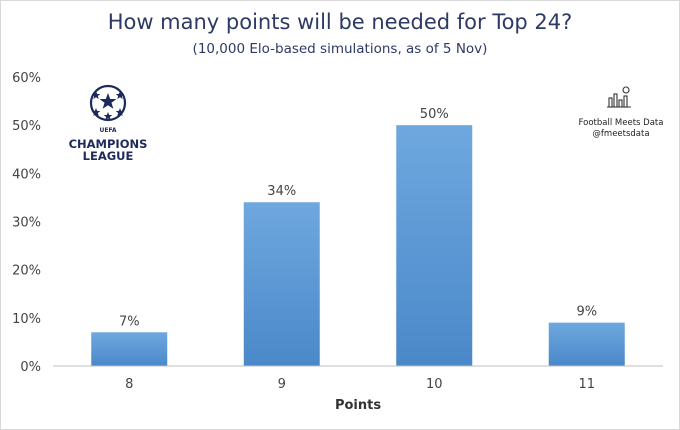 The height and width of the screenshot is (430, 680). What do you see at coordinates (26, 78) in the screenshot?
I see `y-tick-label: 60%` at bounding box center [26, 78].